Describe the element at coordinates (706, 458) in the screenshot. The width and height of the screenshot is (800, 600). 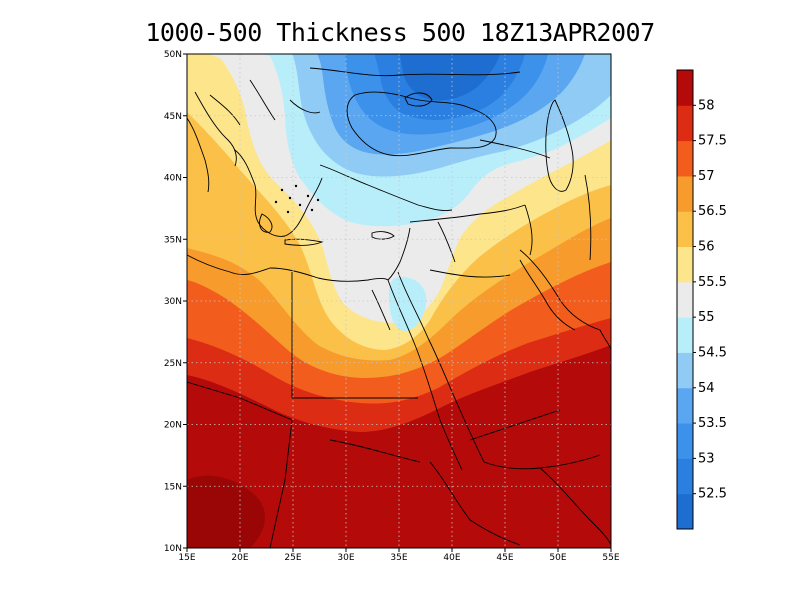
I see `colorbar-label: 53` at that location.